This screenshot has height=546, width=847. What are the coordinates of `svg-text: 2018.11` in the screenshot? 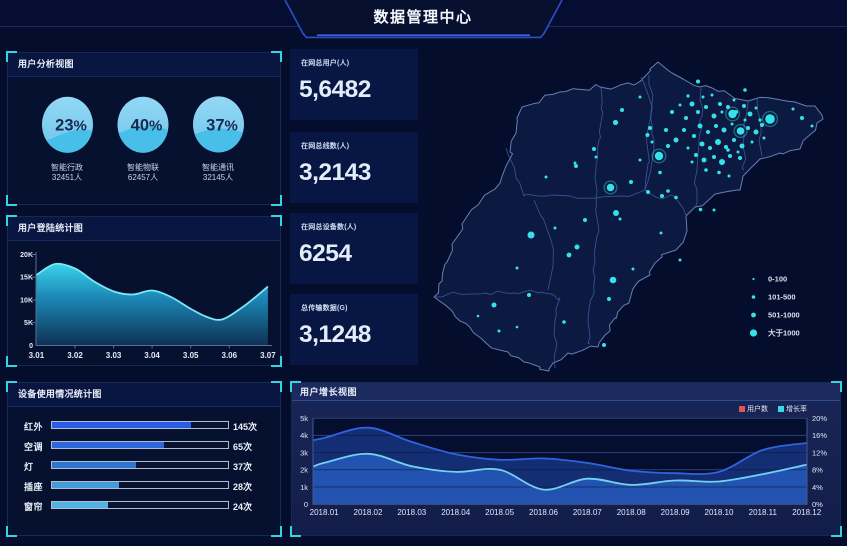 It's located at (763, 512).